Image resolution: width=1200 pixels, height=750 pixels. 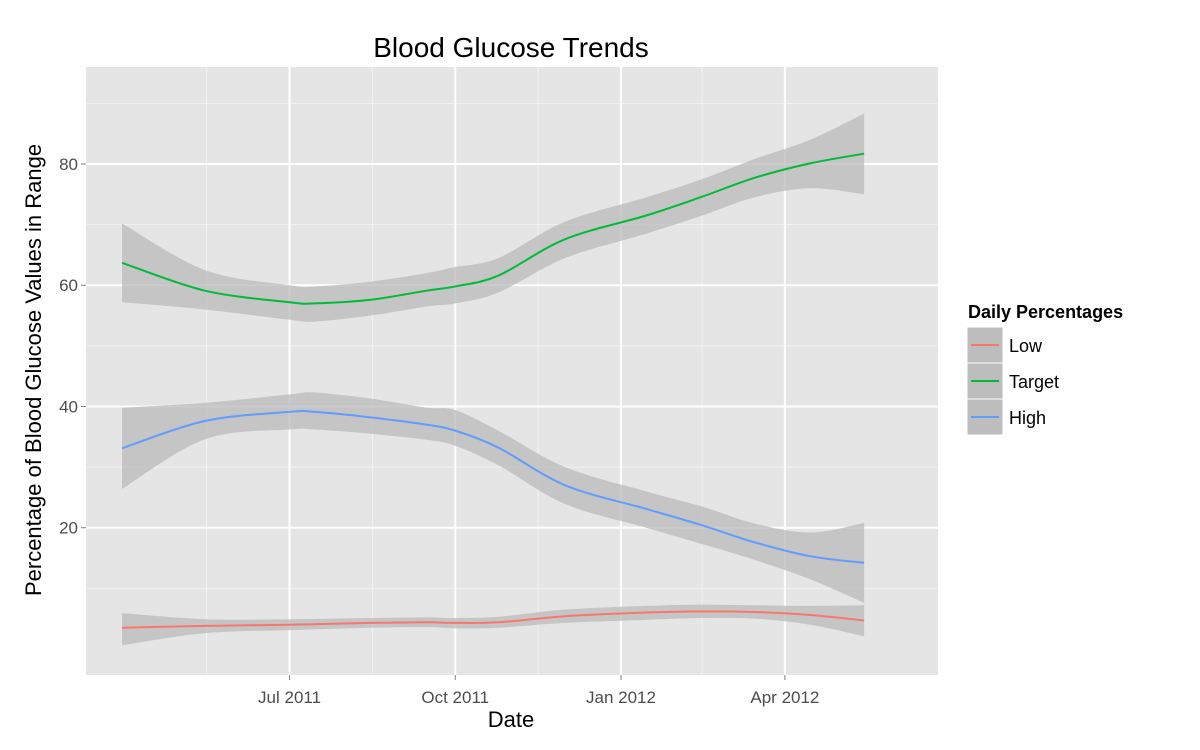 What do you see at coordinates (68, 285) in the screenshot?
I see `y-tick-label: 60` at bounding box center [68, 285].